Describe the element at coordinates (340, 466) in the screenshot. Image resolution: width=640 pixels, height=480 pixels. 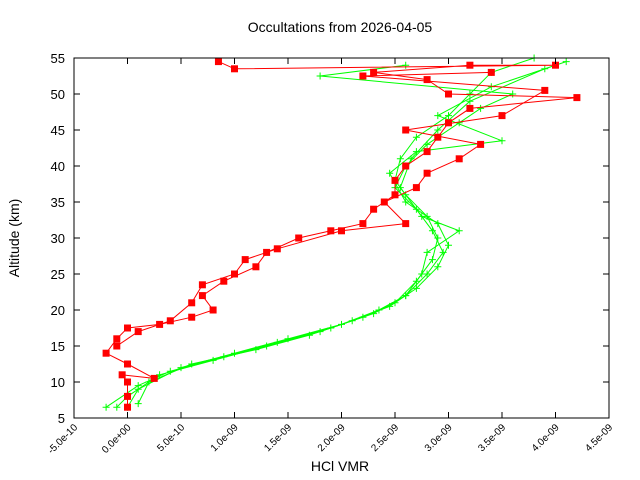
I see `x-axis-label: HCl VMR` at that location.